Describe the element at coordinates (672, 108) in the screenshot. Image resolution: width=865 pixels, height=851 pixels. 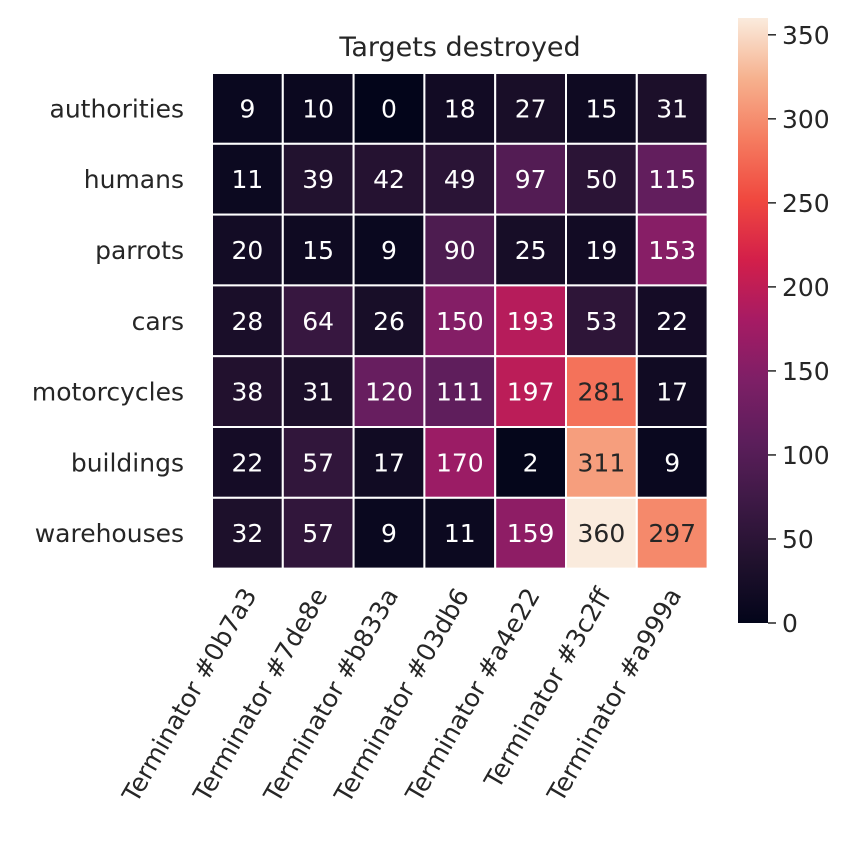
I see `cell-value-label: 31` at that location.